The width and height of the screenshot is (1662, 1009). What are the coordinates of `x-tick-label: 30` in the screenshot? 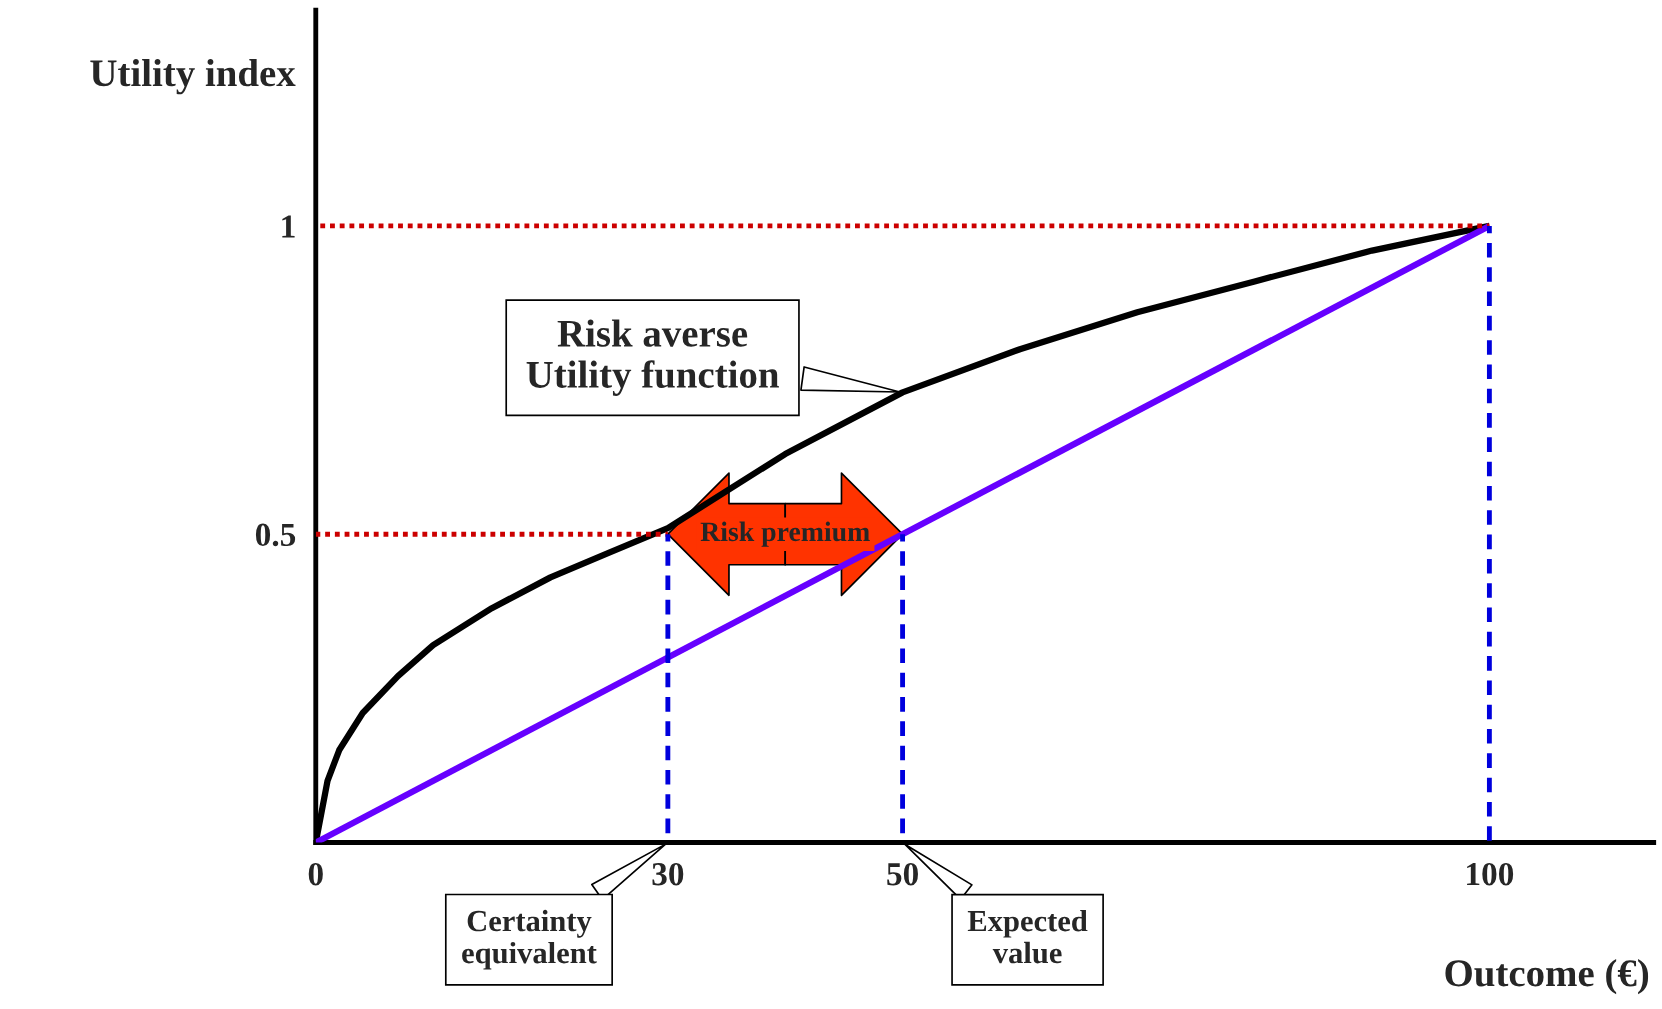 It's located at (668, 874).